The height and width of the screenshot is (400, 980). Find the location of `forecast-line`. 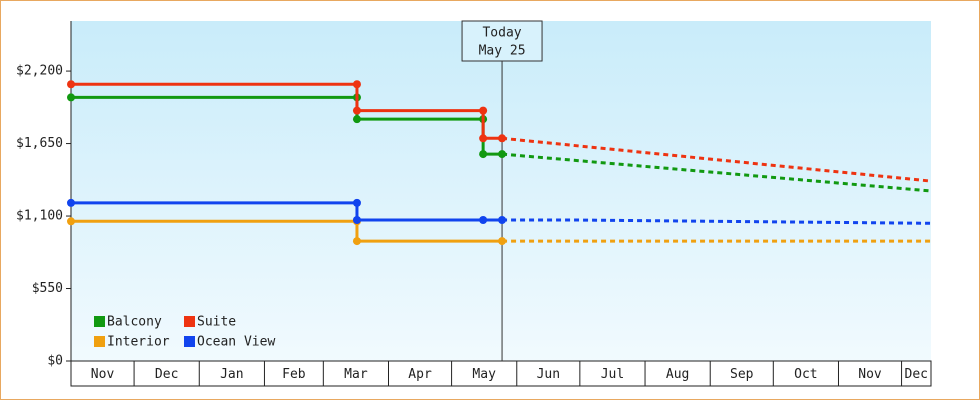

forecast-line is located at coordinates (717, 221).